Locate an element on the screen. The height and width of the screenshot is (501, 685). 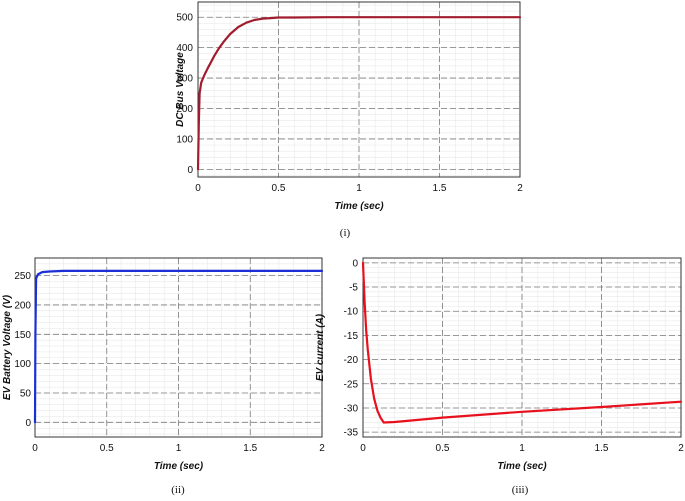
figure-caption: (i) is located at coordinates (345, 233).